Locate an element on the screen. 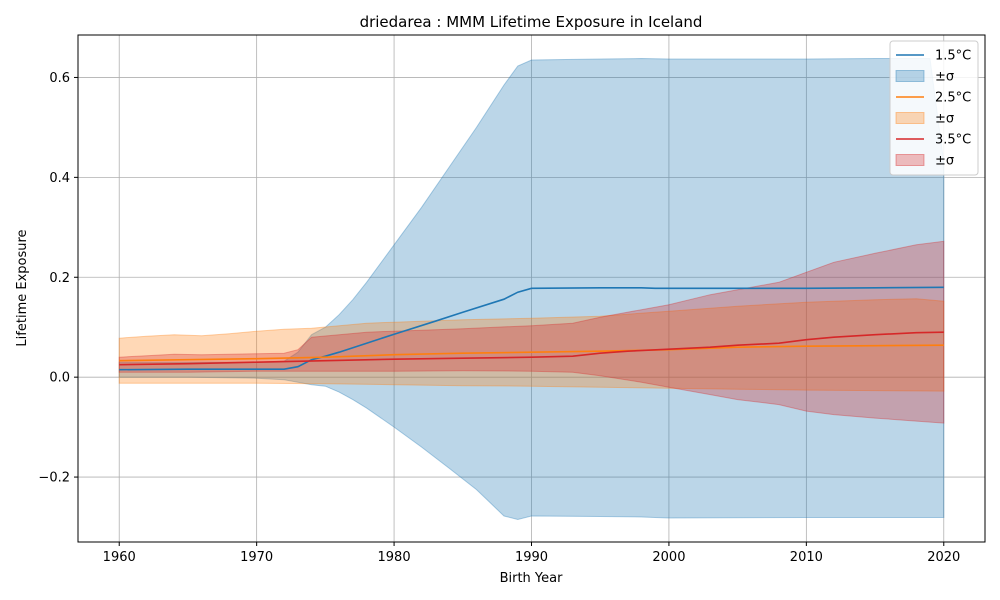 The height and width of the screenshot is (600, 1000). y-tick-label: 0.6 is located at coordinates (59, 78).